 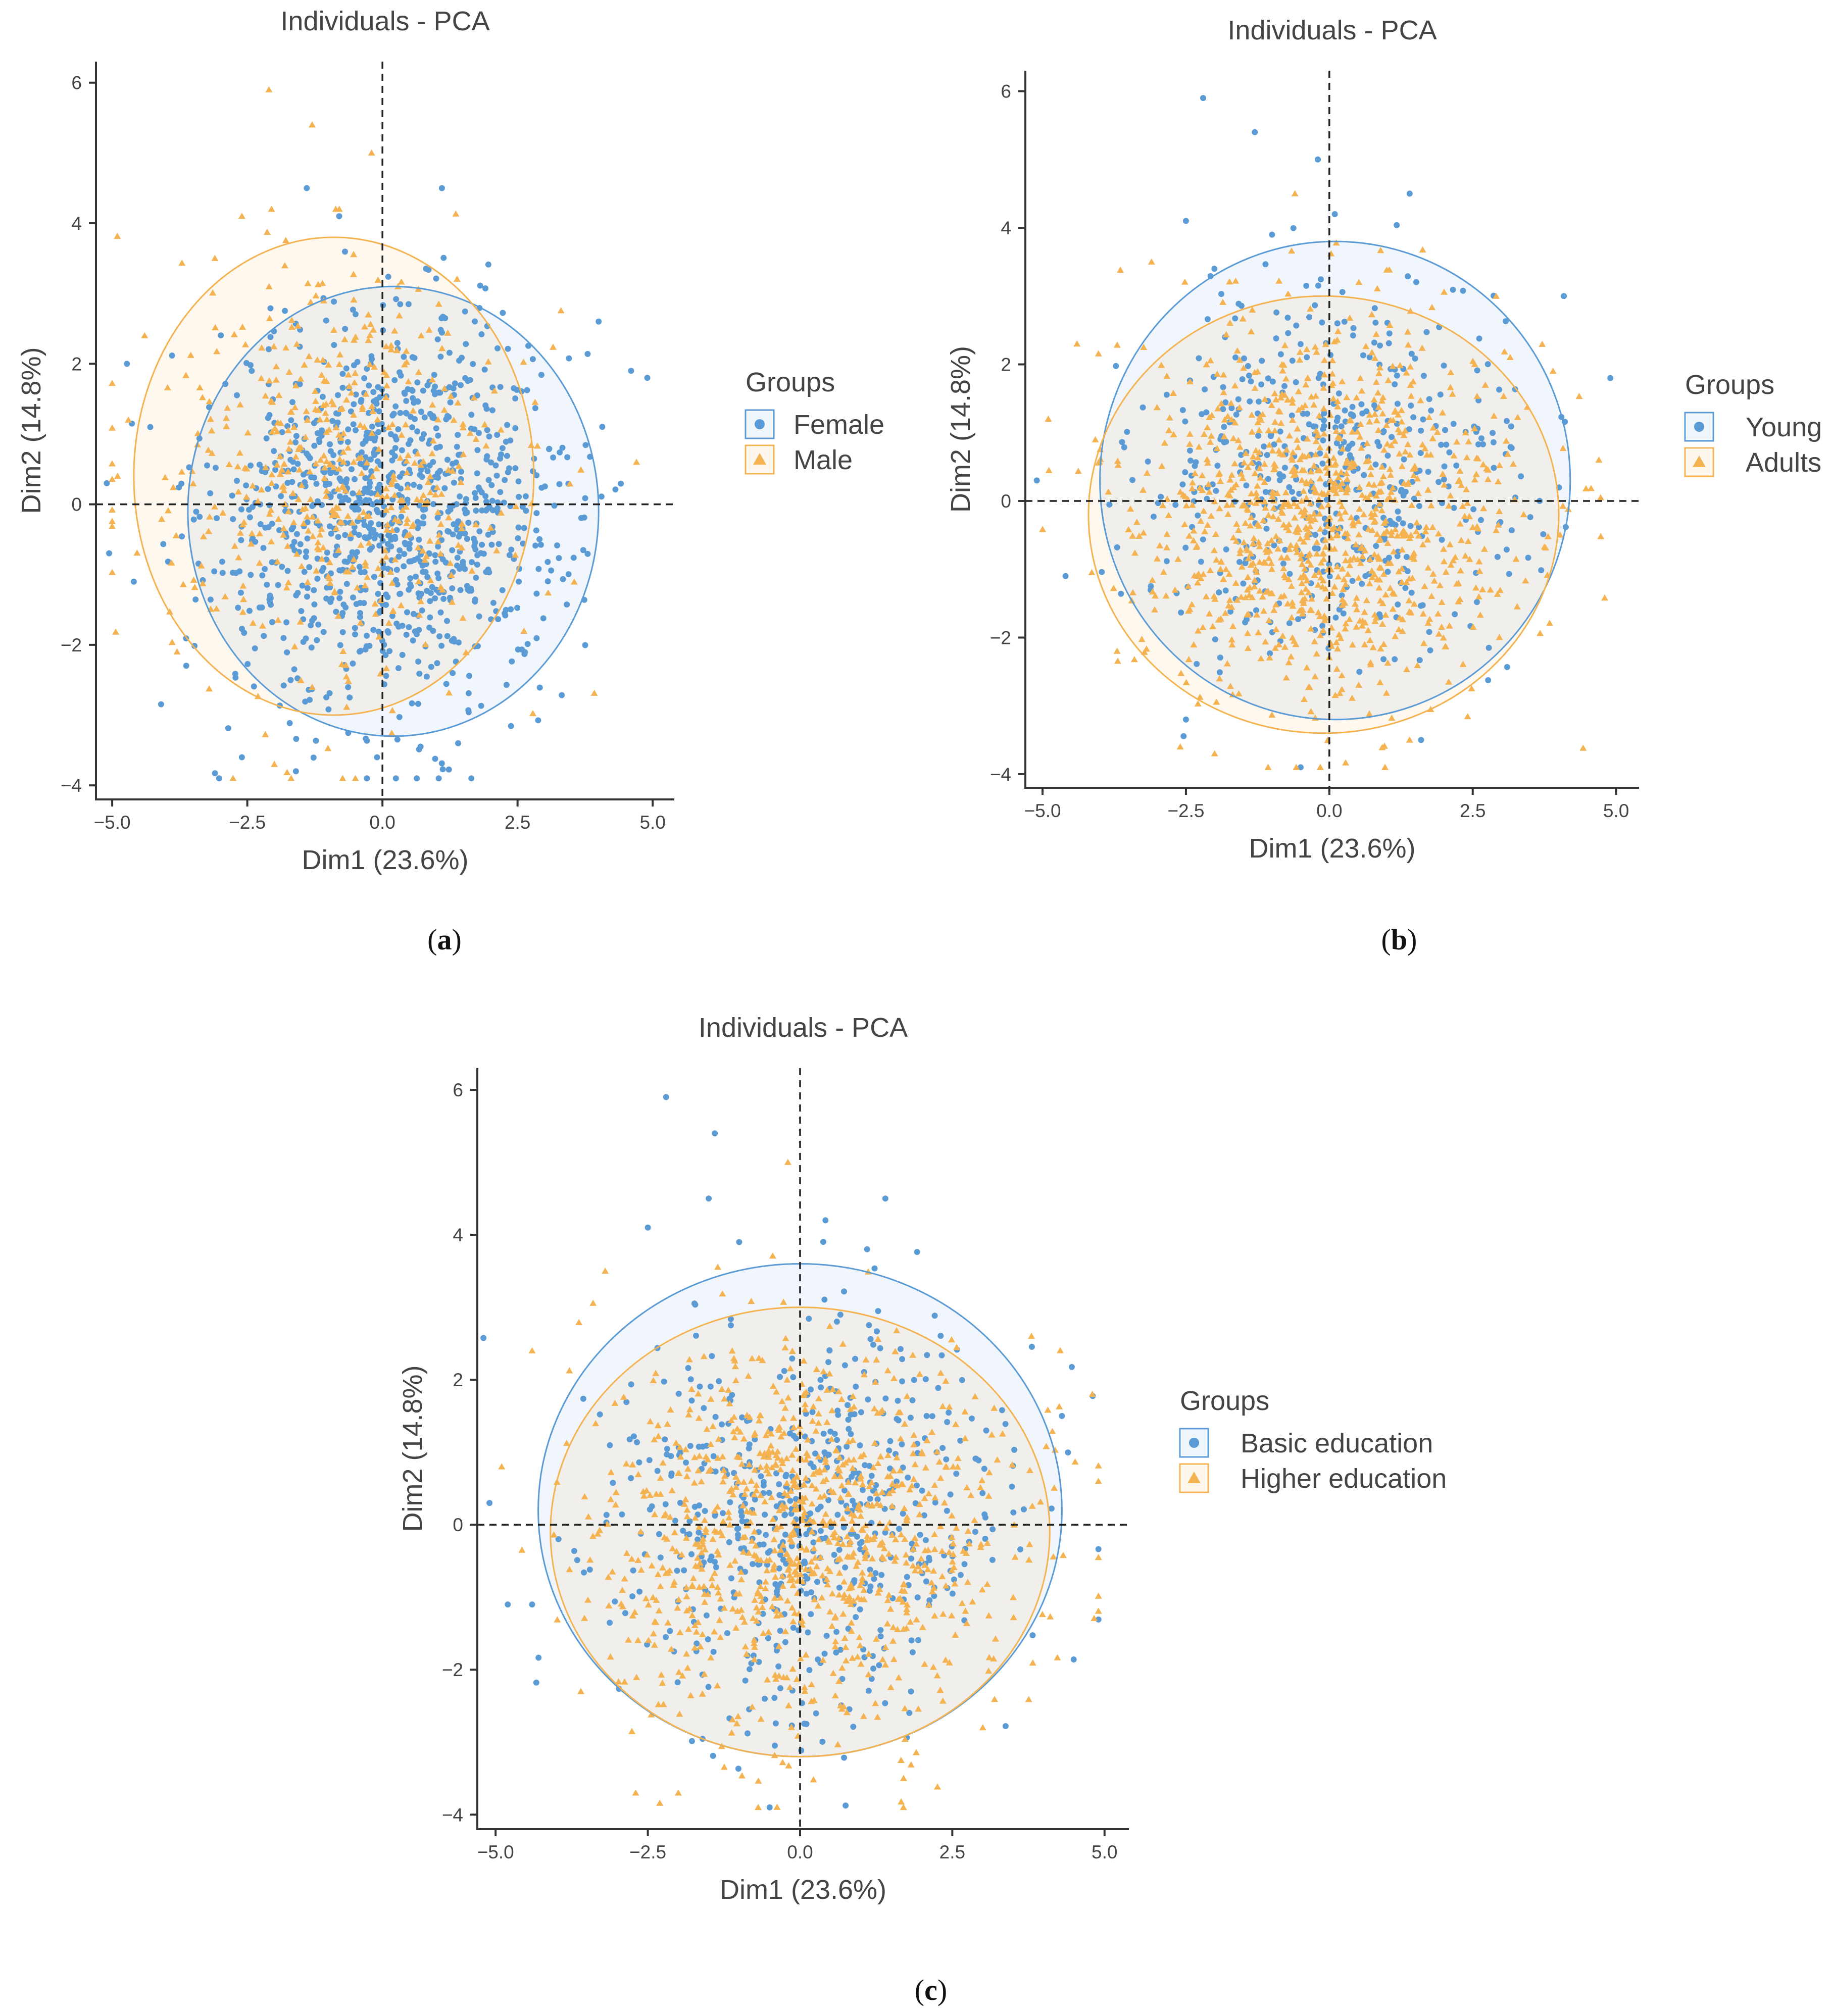 I want to click on legend-label: Young, so click(x=1784, y=427).